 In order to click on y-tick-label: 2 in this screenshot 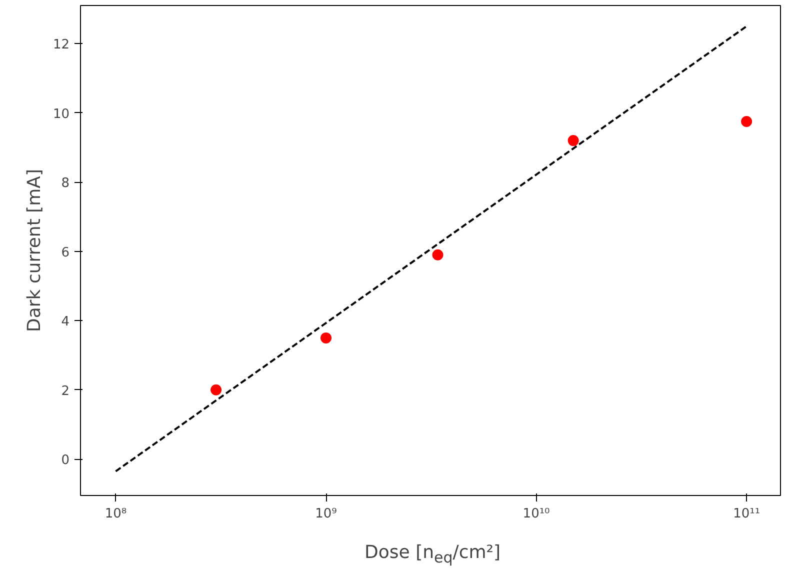, I will do `click(65, 391)`.